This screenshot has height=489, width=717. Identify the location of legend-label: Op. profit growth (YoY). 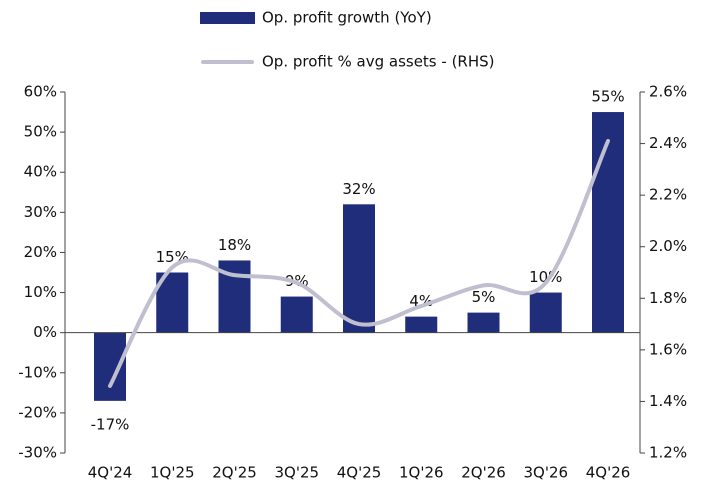
(347, 18).